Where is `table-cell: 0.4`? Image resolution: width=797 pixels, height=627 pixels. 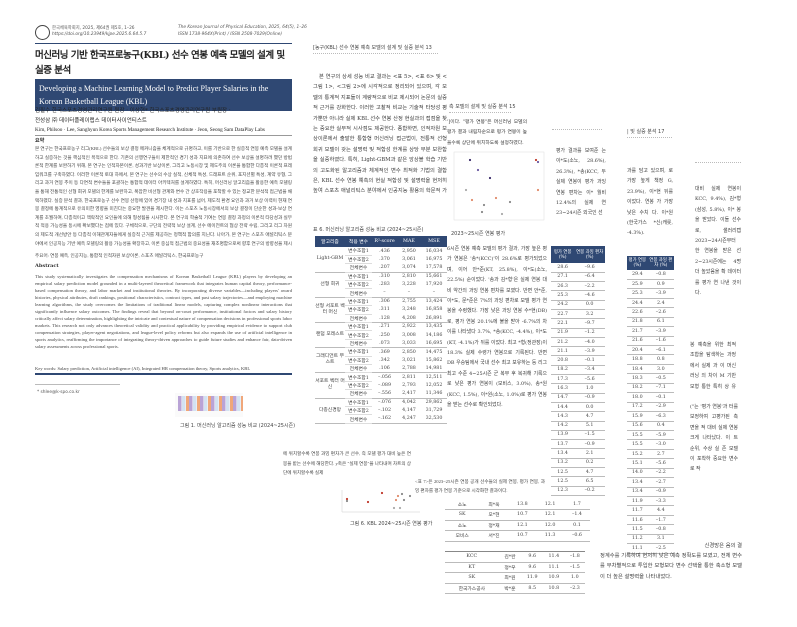
table-cell: 0.4 is located at coordinates (660, 426).